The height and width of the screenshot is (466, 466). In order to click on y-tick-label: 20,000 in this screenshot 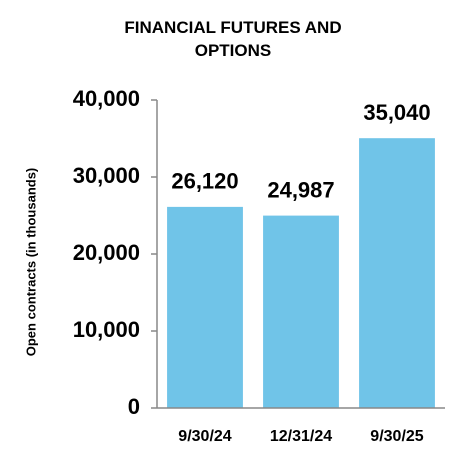, I will do `click(106, 252)`.